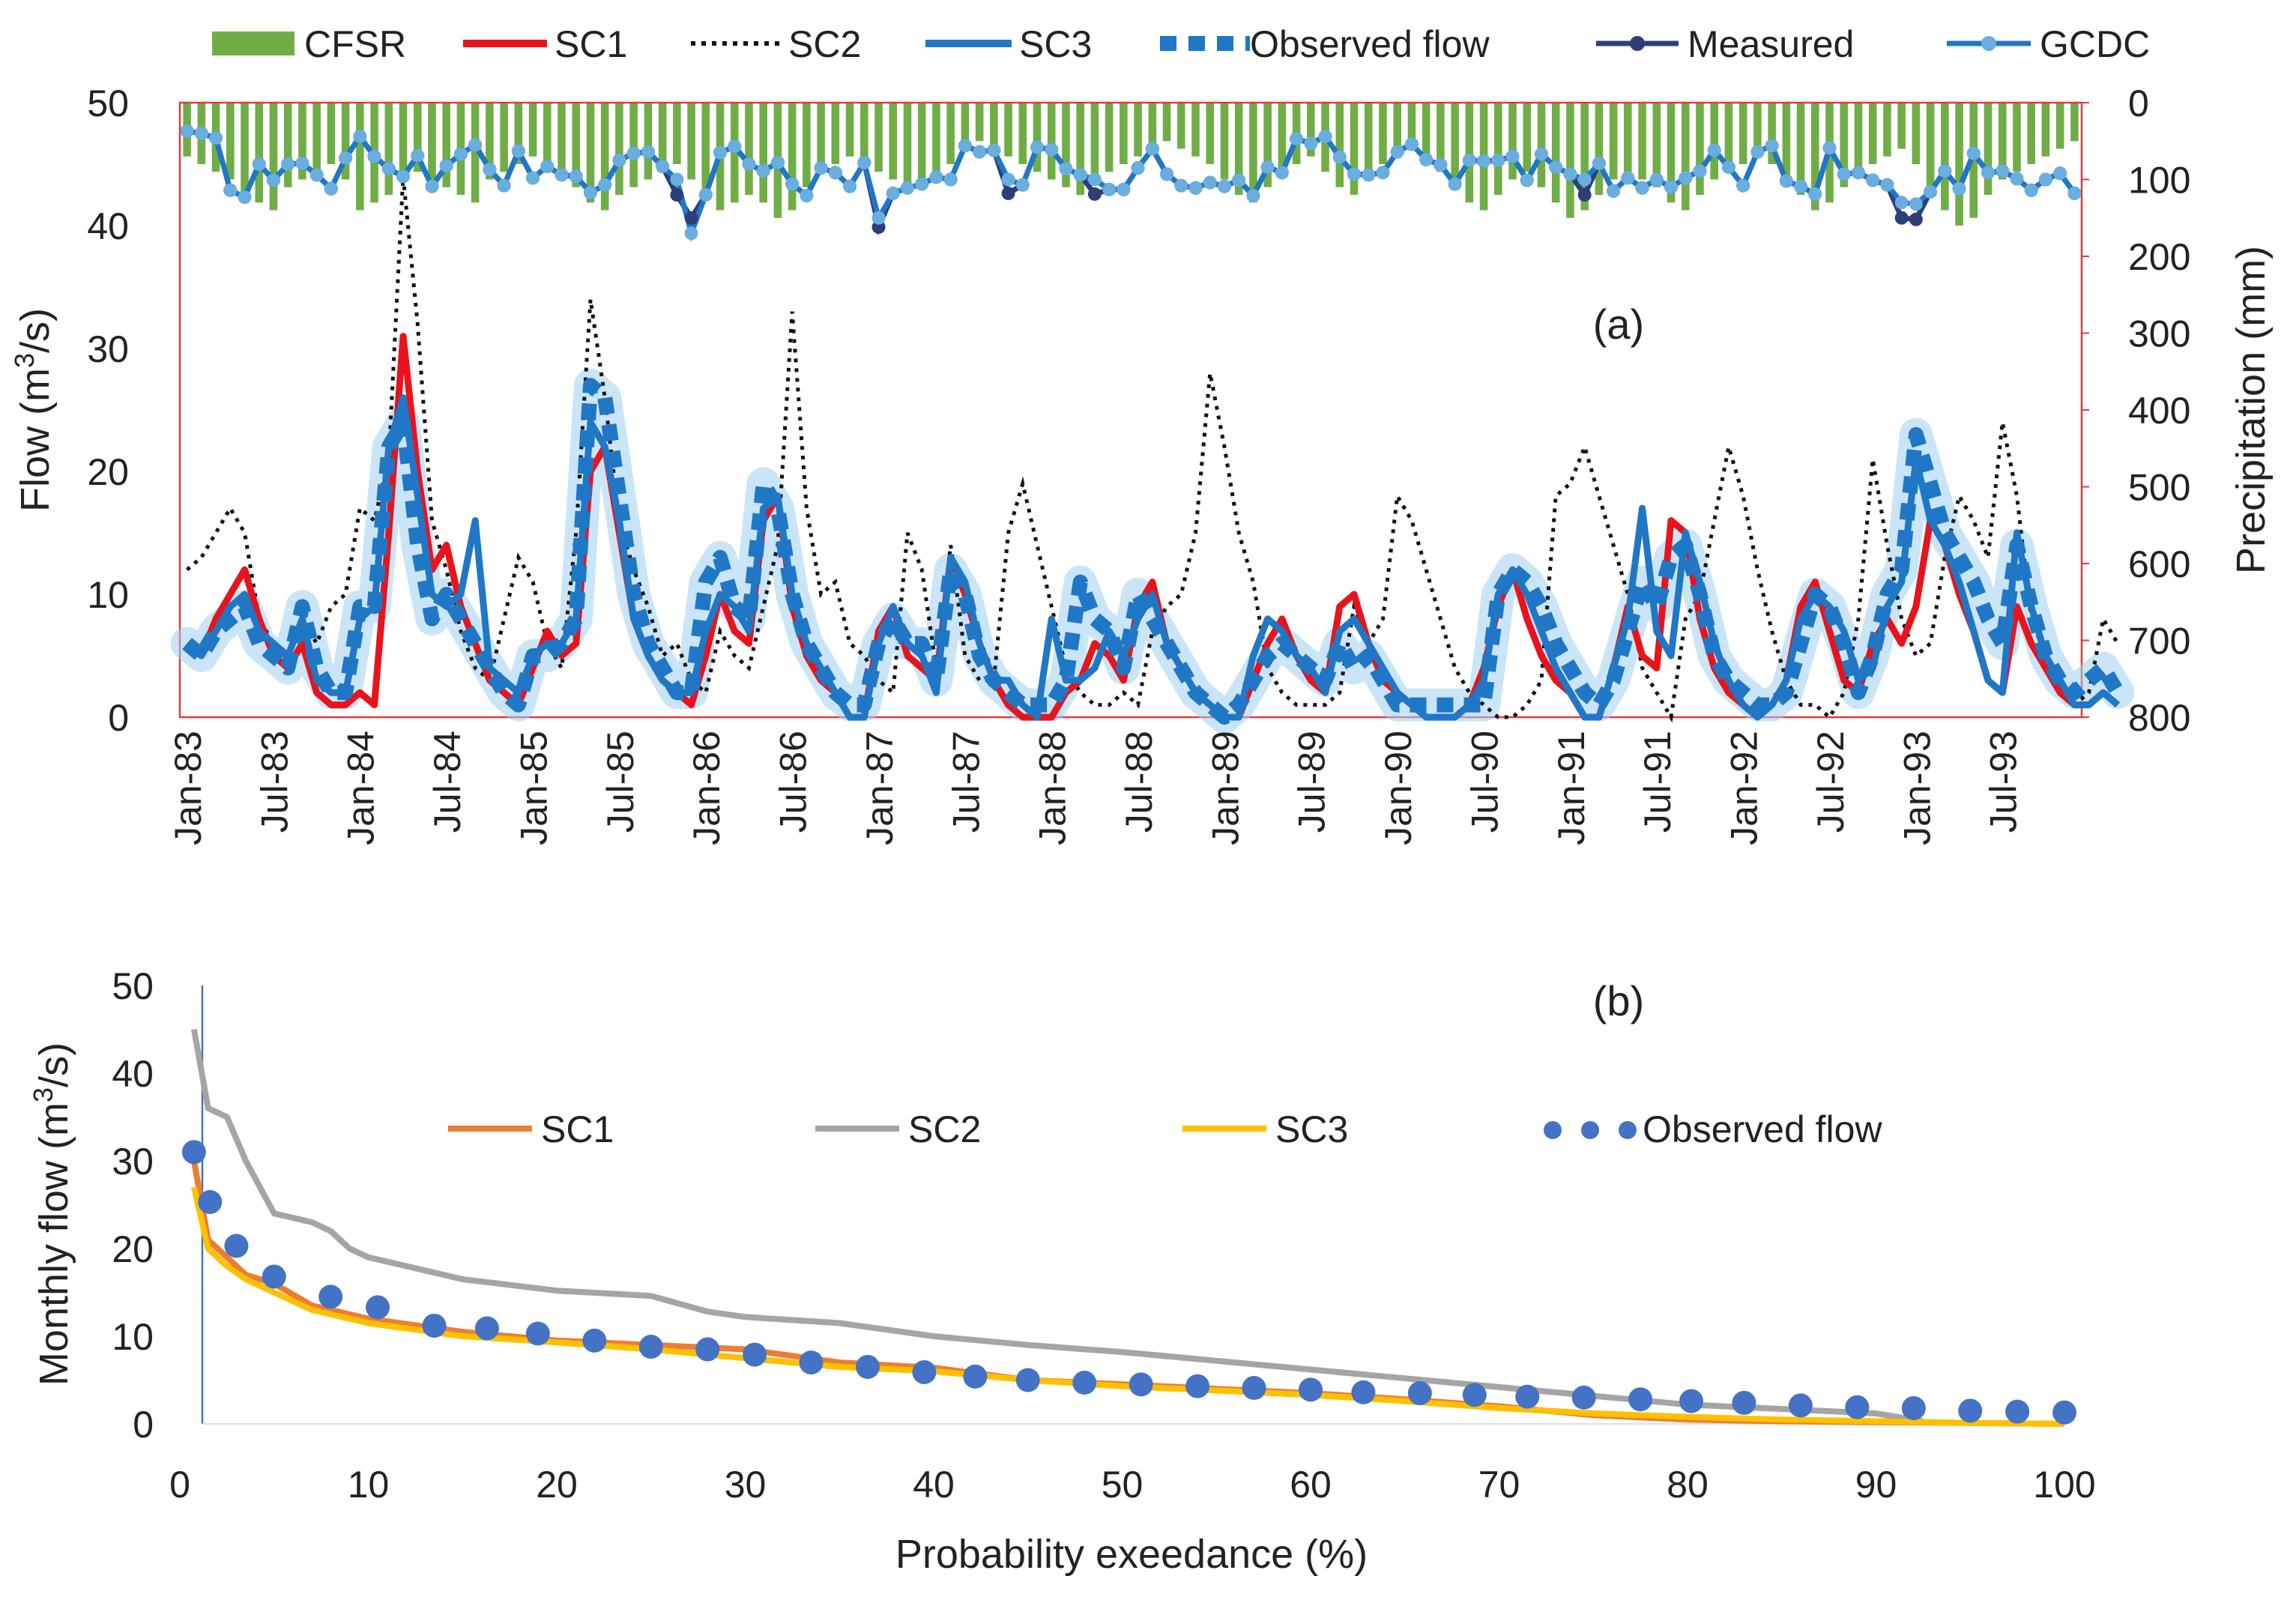 Image resolution: width=2296 pixels, height=1603 pixels. What do you see at coordinates (1139, 782) in the screenshot?
I see `panel-a-x-tick-label: Jul-88` at bounding box center [1139, 782].